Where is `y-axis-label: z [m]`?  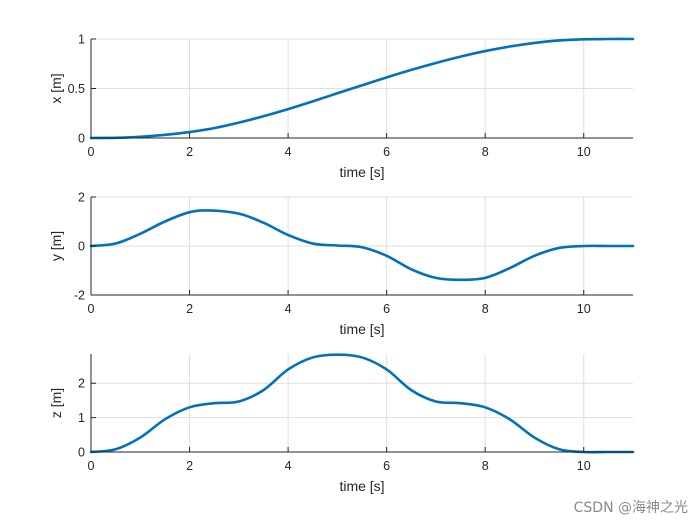
y-axis-label: z [m] is located at coordinates (56, 403).